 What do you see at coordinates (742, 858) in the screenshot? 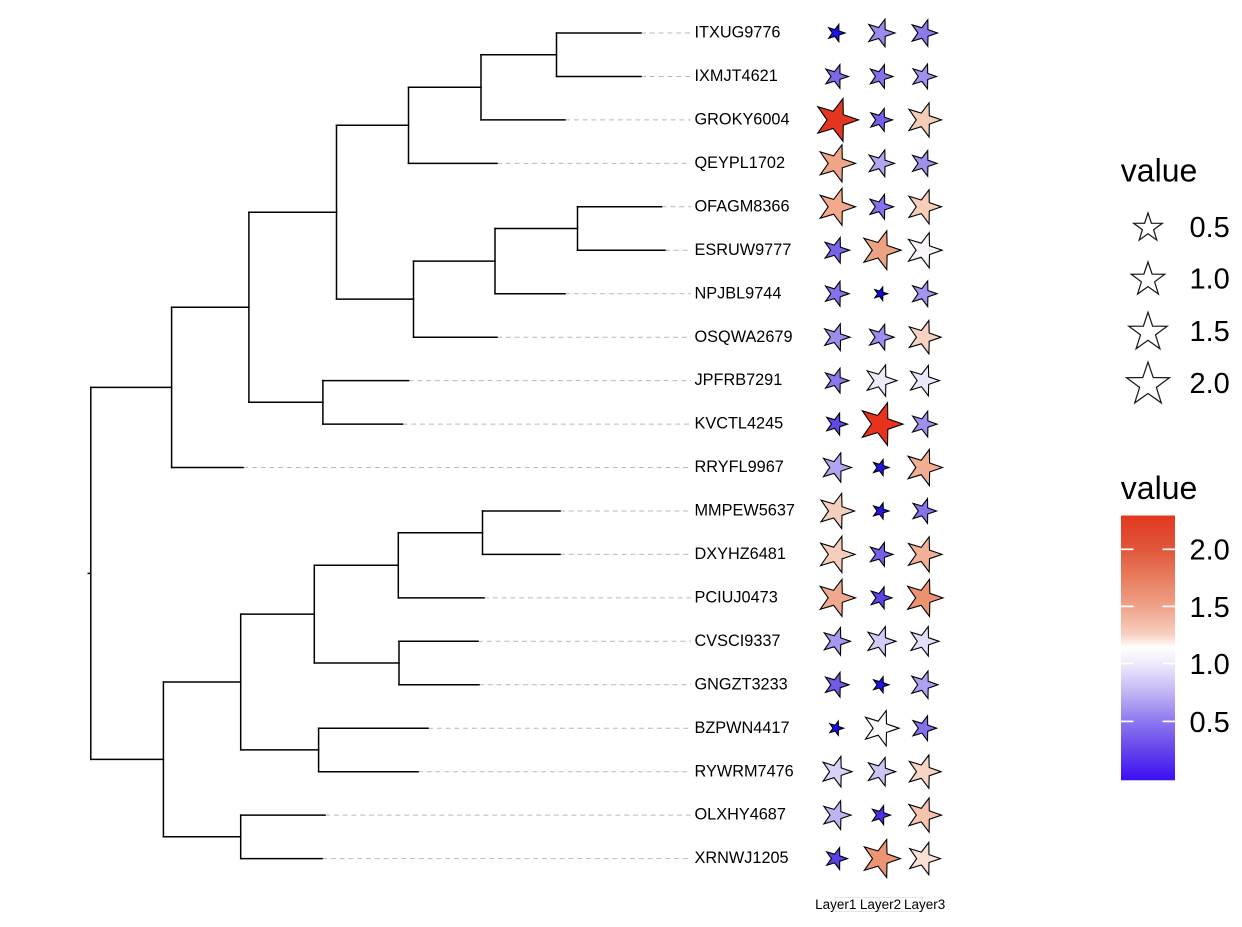
I see `svg-text: XRNWJ1205` at bounding box center [742, 858].